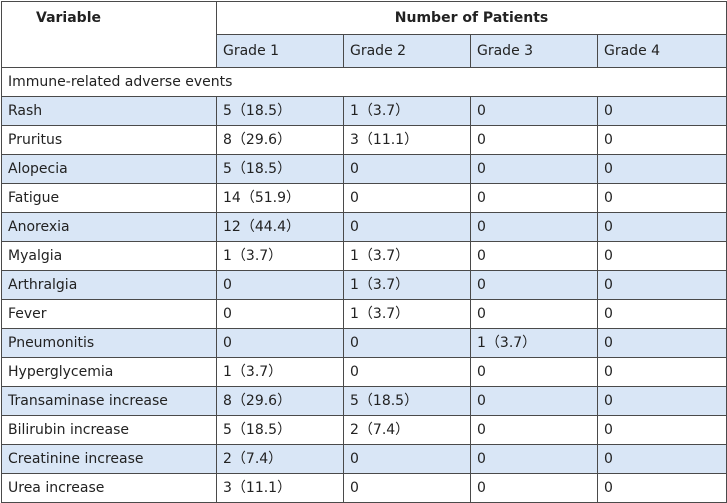 The image size is (727, 503). What do you see at coordinates (109, 285) in the screenshot?
I see `variable-cell: Arthralgia` at bounding box center [109, 285].